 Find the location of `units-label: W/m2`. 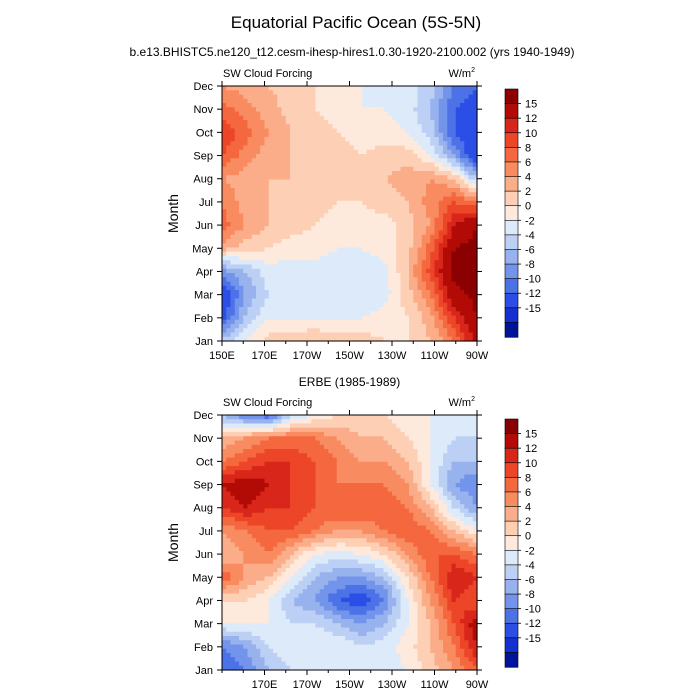

units-label: W/m2 is located at coordinates (461, 402).